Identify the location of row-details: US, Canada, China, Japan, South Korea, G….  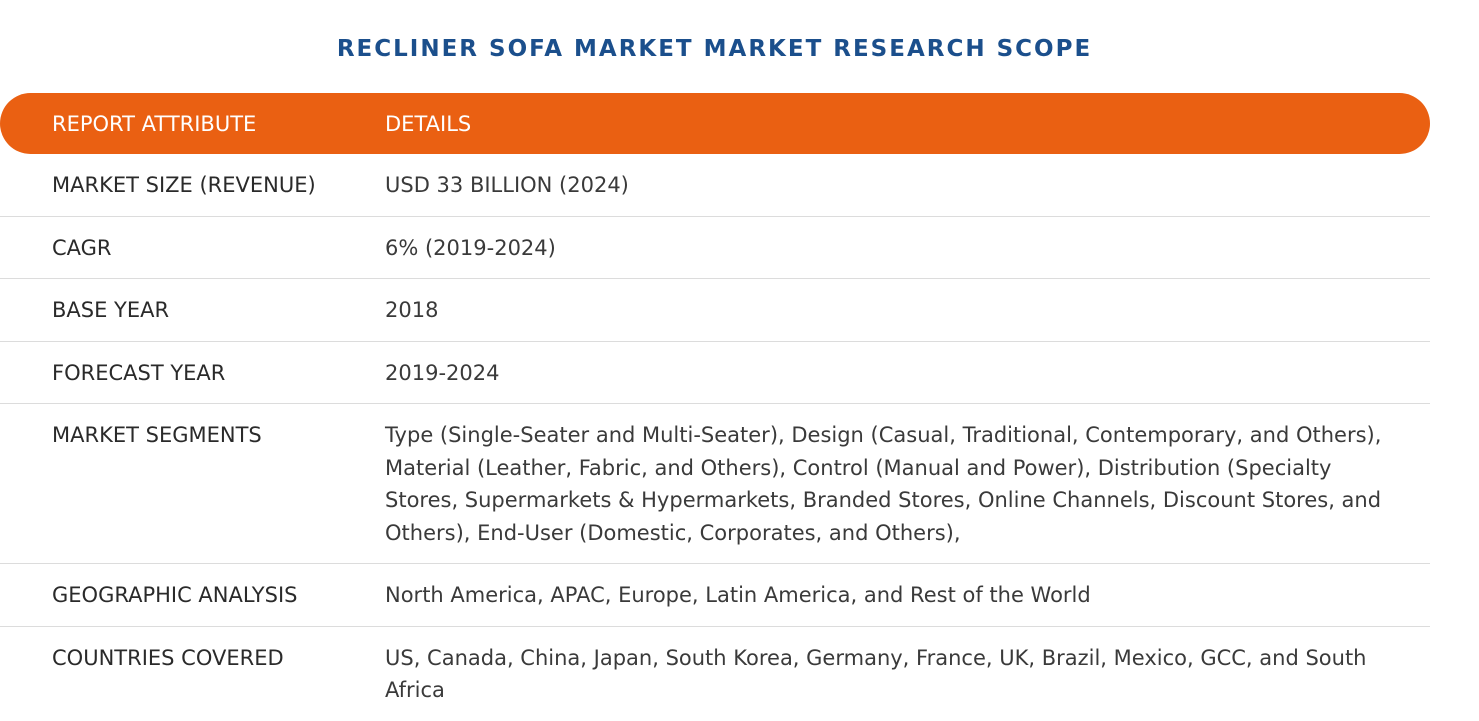
(876, 674).